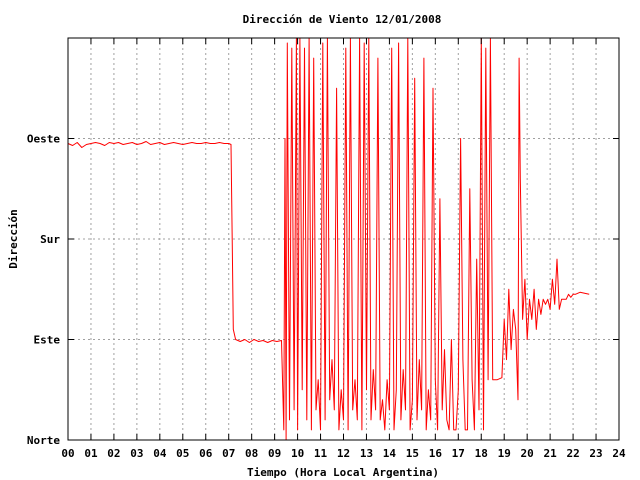 This screenshot has width=640, height=480. Describe the element at coordinates (113, 453) in the screenshot. I see `x-tick-label: 02` at that location.